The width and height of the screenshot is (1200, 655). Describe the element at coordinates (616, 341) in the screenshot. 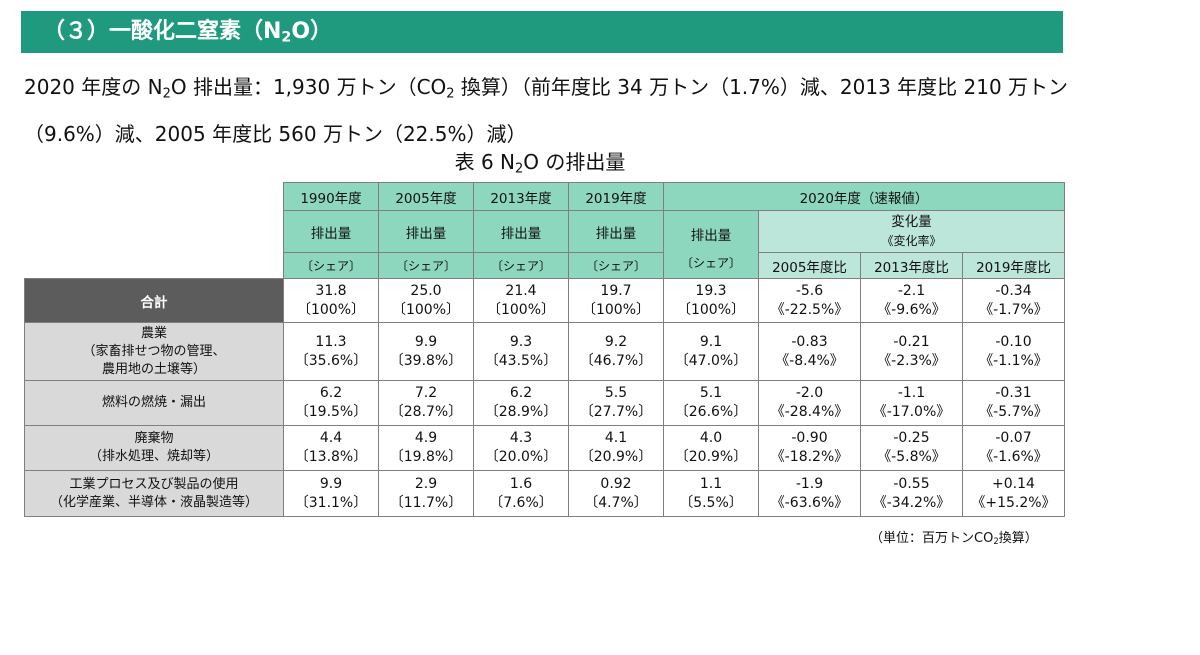

I see `cell-value: 9.2` at that location.